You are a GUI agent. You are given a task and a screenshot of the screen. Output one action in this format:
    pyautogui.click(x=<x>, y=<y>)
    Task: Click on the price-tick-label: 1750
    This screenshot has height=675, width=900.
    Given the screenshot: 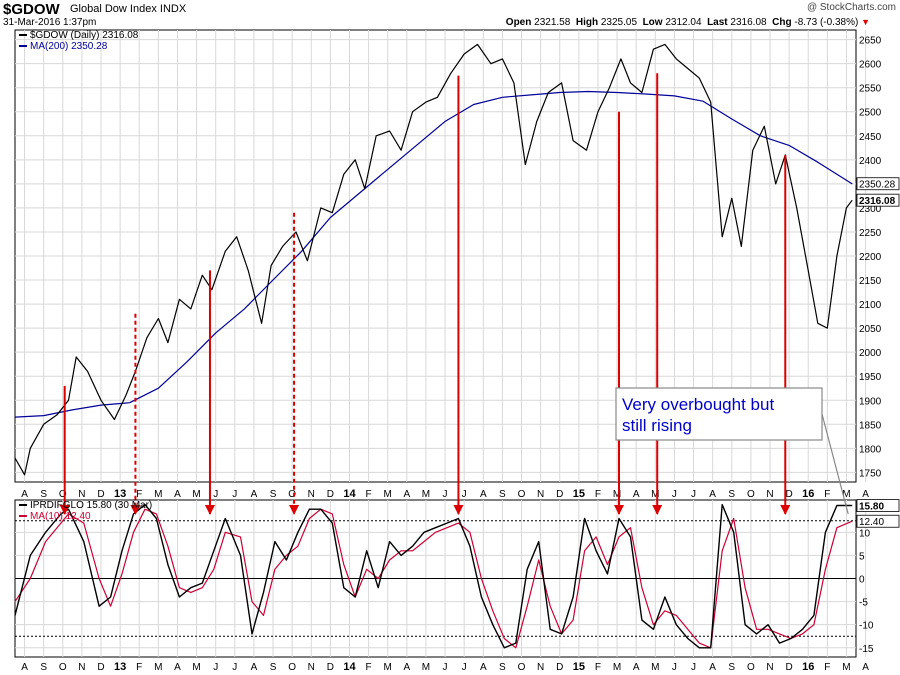 What is the action you would take?
    pyautogui.click(x=870, y=473)
    